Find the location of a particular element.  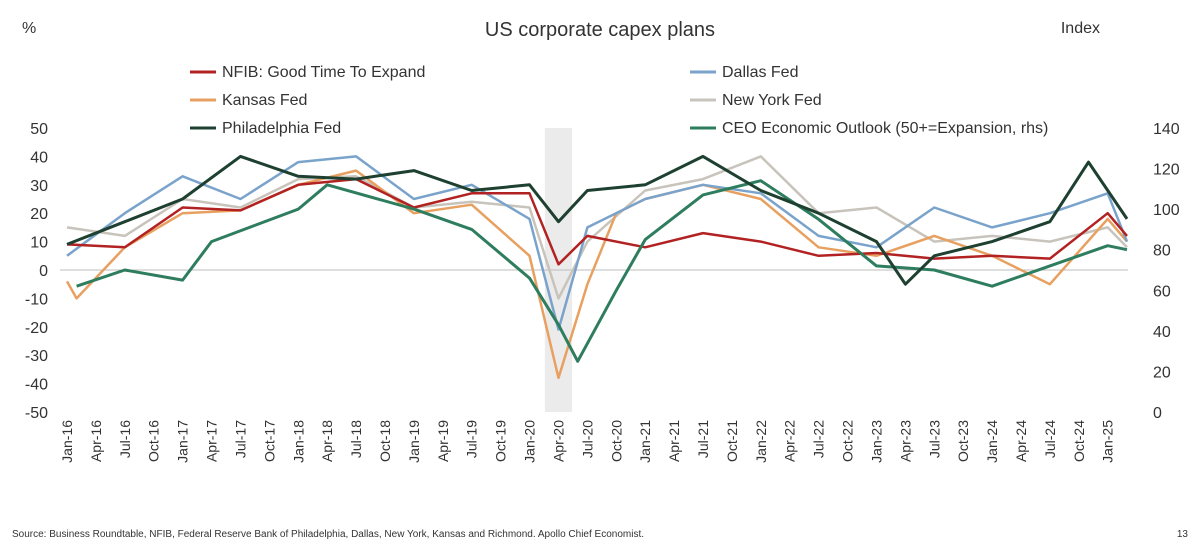

right-tick-label: 0 is located at coordinates (1157, 413).